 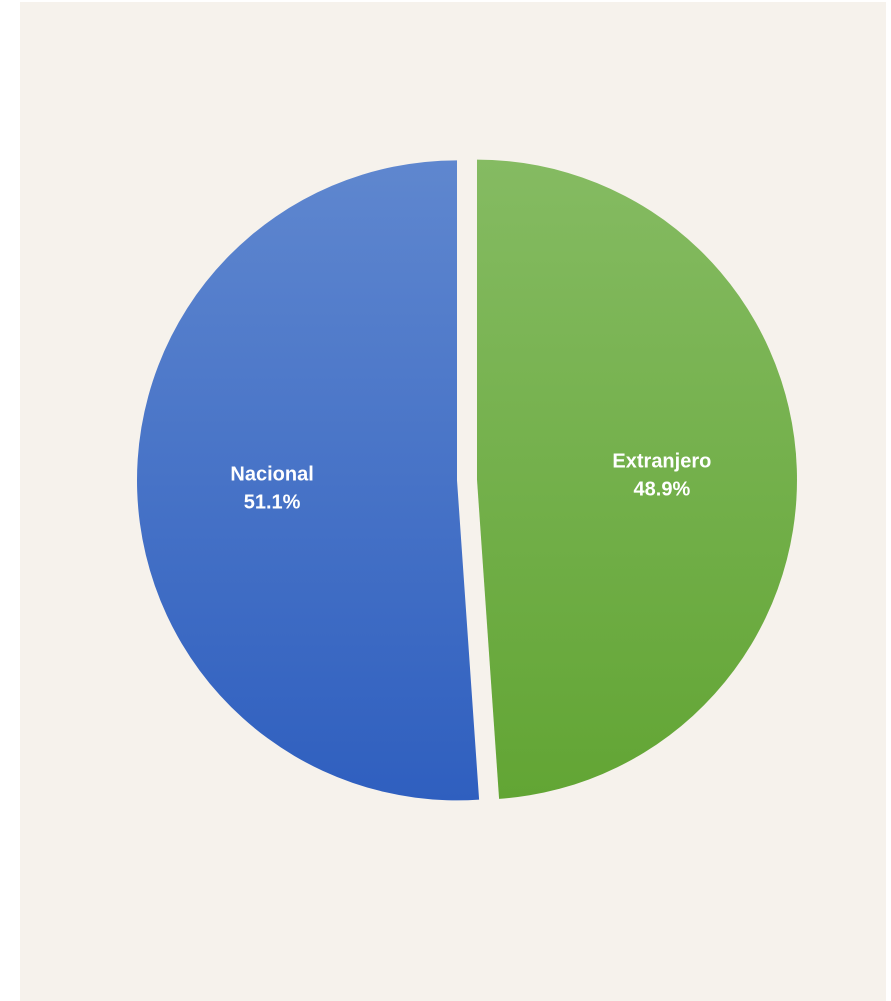 What do you see at coordinates (662, 489) in the screenshot?
I see `slice-value-label: 48.9%` at bounding box center [662, 489].